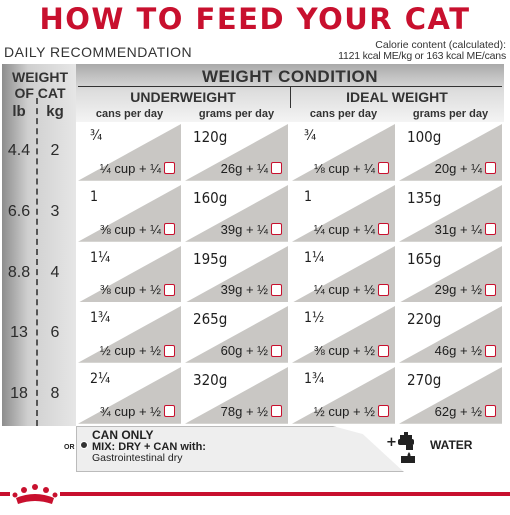 This screenshot has height=515, width=510. I want to click on feeding-cell: 160g 39g + ¼, so click(236, 213).